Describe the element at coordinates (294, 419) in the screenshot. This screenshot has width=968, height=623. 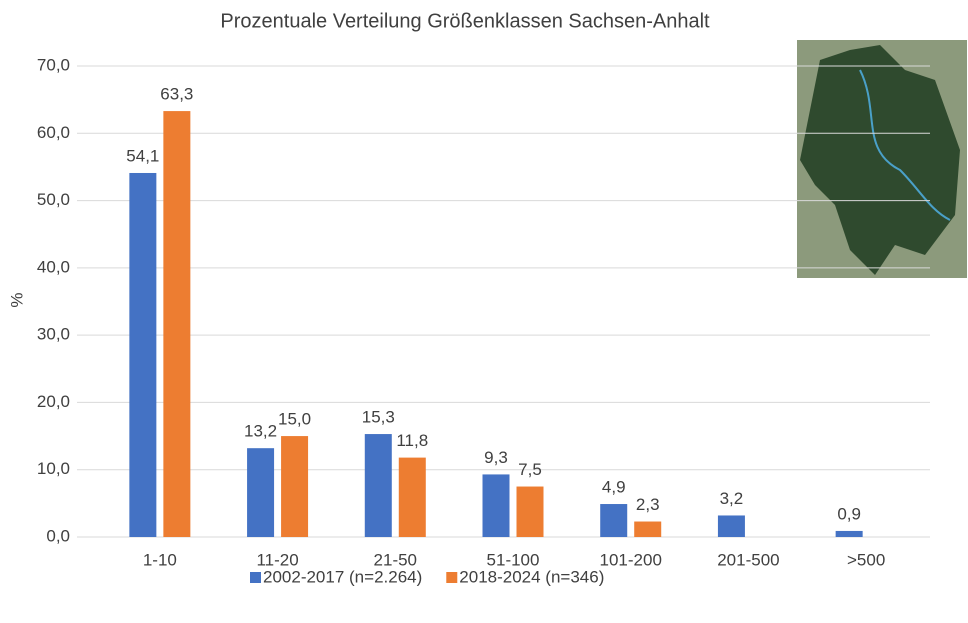
I see `data-label: 15,0` at that location.